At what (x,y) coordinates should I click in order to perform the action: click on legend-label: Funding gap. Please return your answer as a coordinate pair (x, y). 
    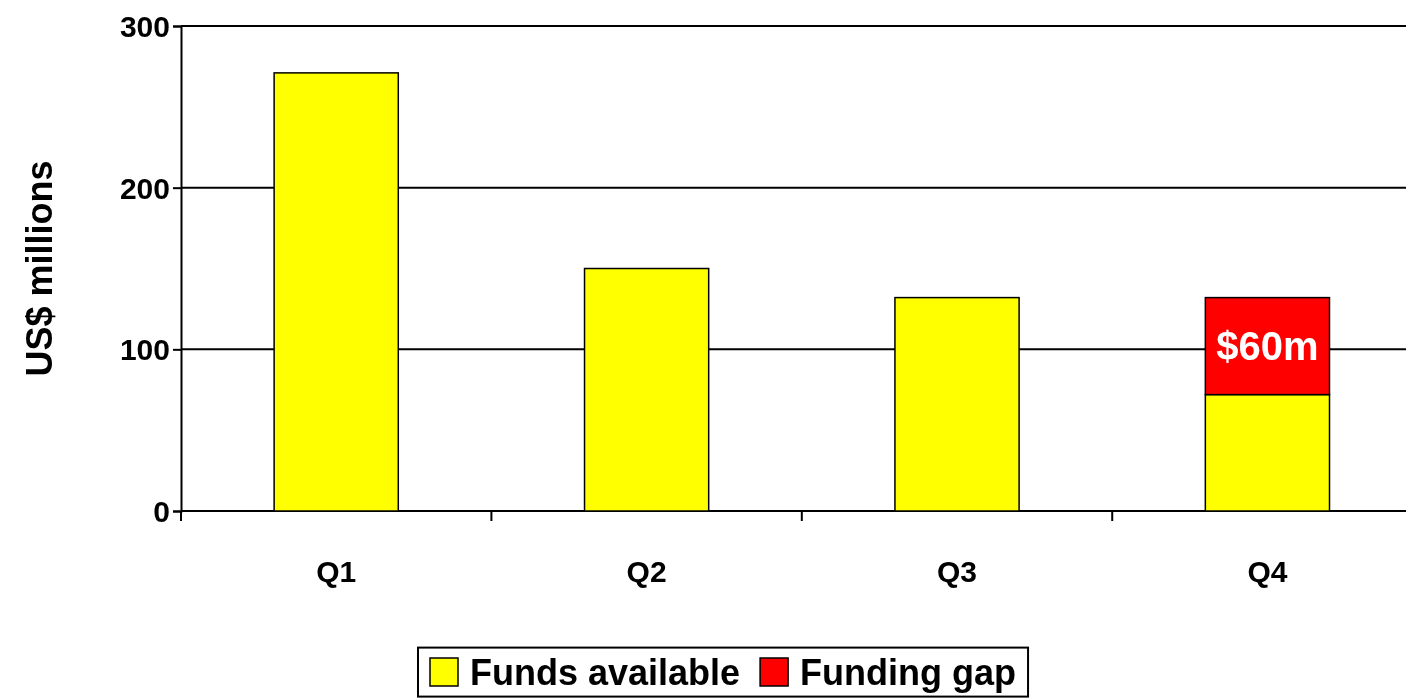
    Looking at the image, I should click on (908, 672).